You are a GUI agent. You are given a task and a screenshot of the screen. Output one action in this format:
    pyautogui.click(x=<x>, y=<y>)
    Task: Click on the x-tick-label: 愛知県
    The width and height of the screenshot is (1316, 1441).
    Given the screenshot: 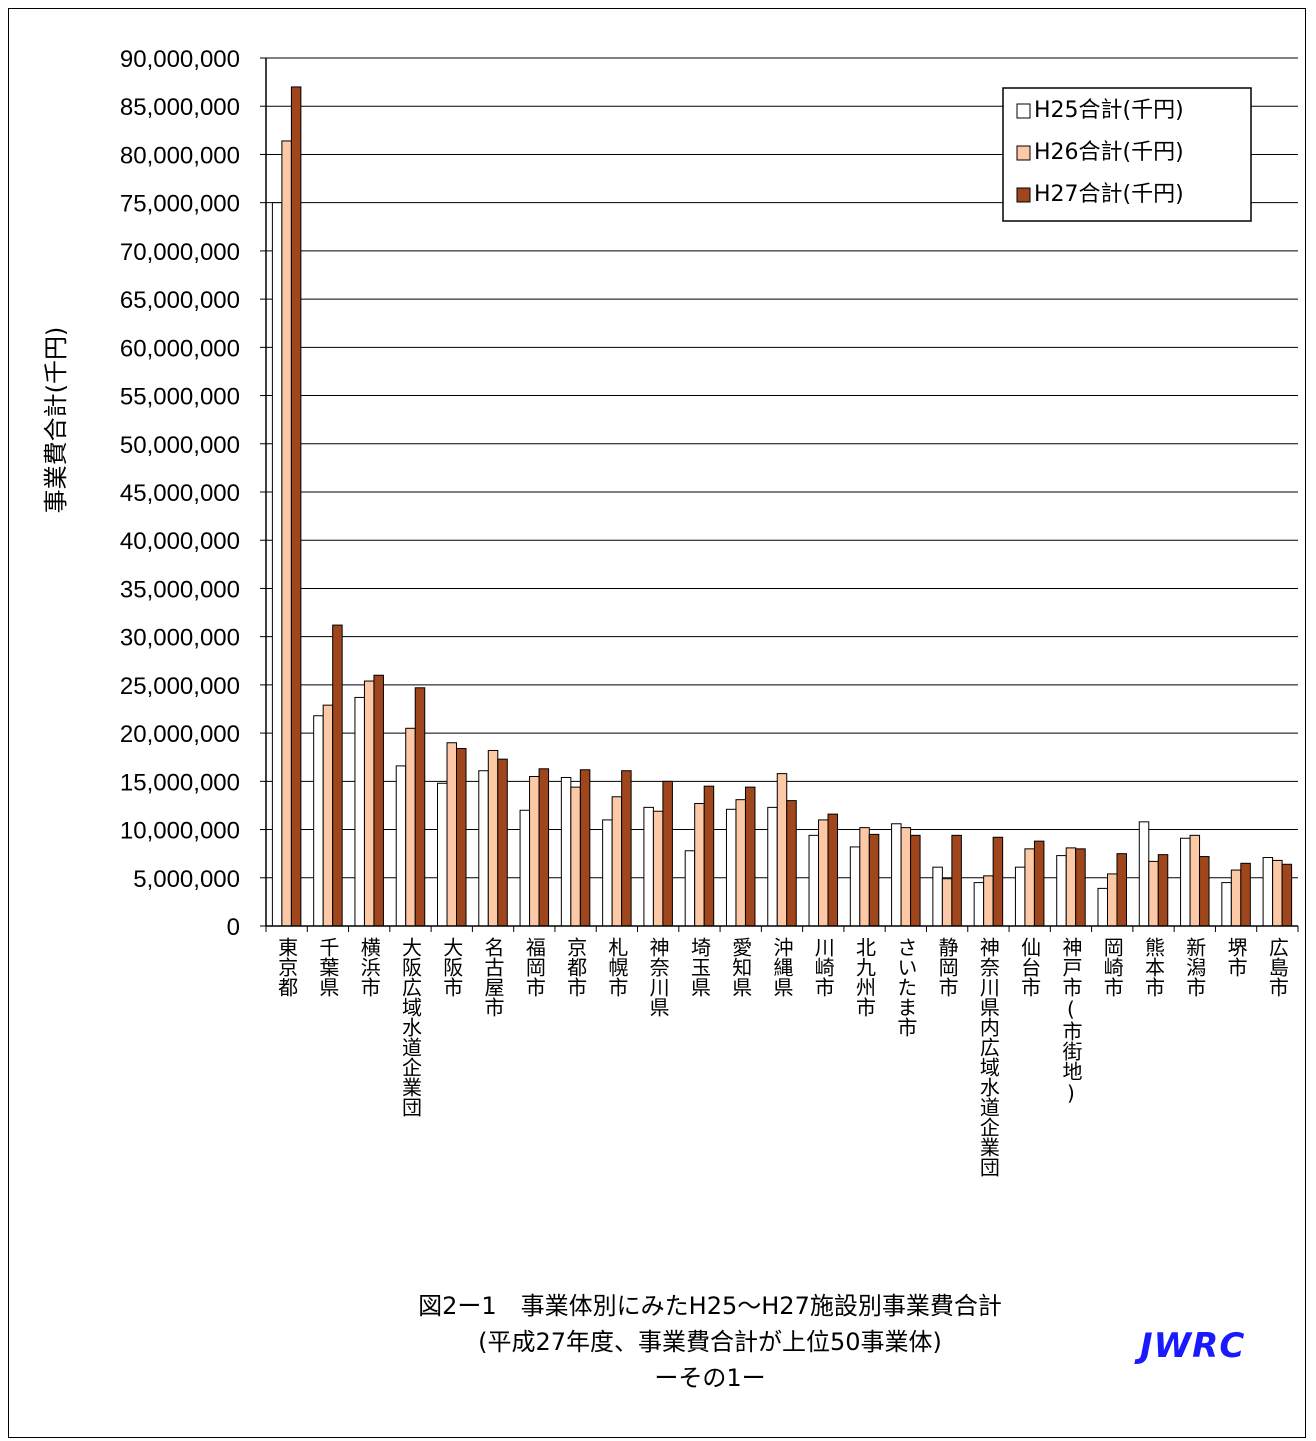 What is the action you would take?
    pyautogui.click(x=741, y=967)
    